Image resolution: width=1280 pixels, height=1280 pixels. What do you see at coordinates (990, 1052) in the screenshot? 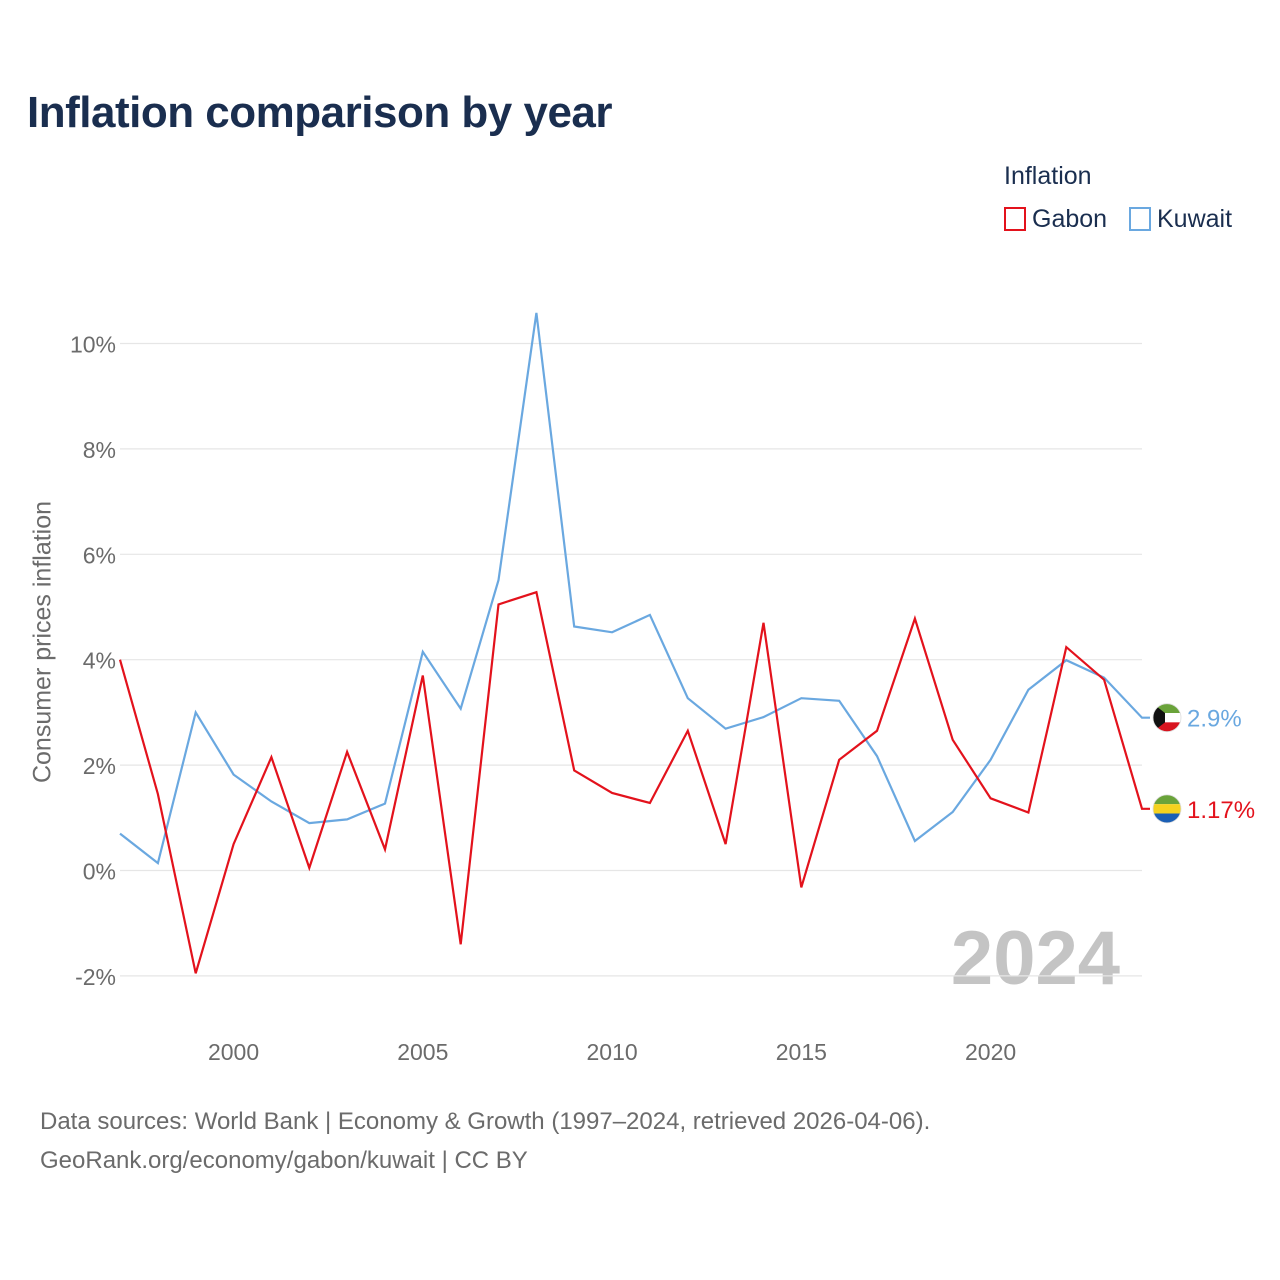
I see `x-tick-label: 2020` at bounding box center [990, 1052].